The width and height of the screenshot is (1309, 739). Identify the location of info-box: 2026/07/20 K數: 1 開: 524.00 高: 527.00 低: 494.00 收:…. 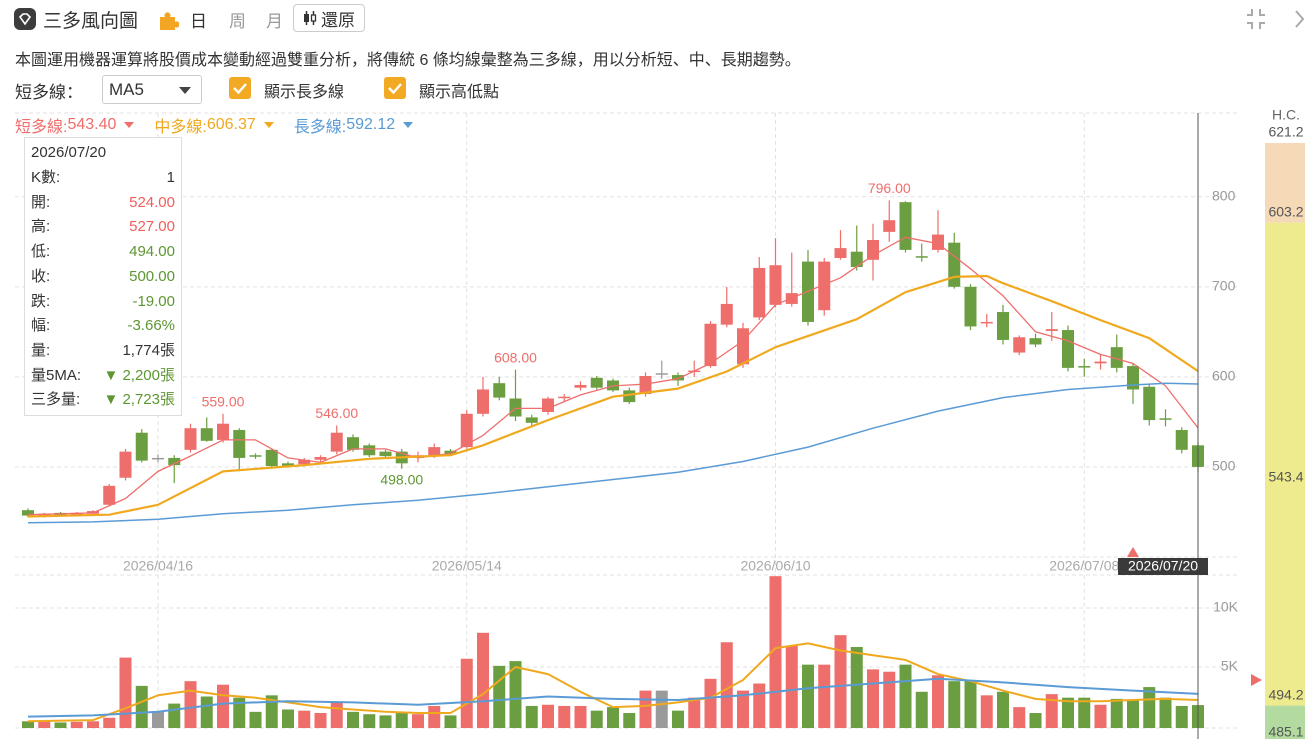
(103, 276).